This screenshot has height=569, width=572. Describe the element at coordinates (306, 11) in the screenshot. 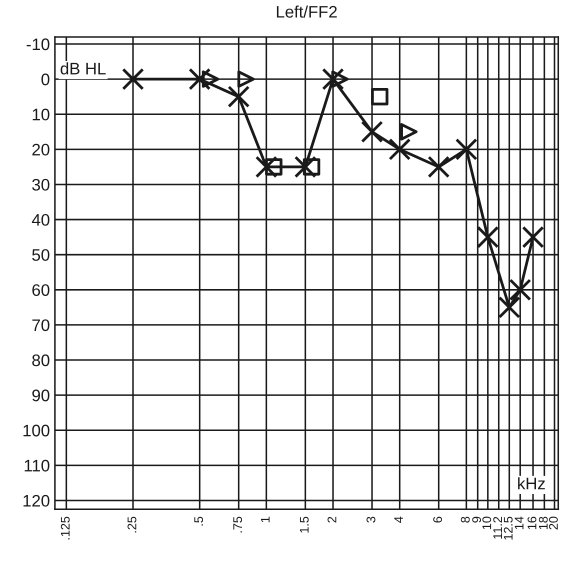

I see `chart-title: Left/FF2` at that location.